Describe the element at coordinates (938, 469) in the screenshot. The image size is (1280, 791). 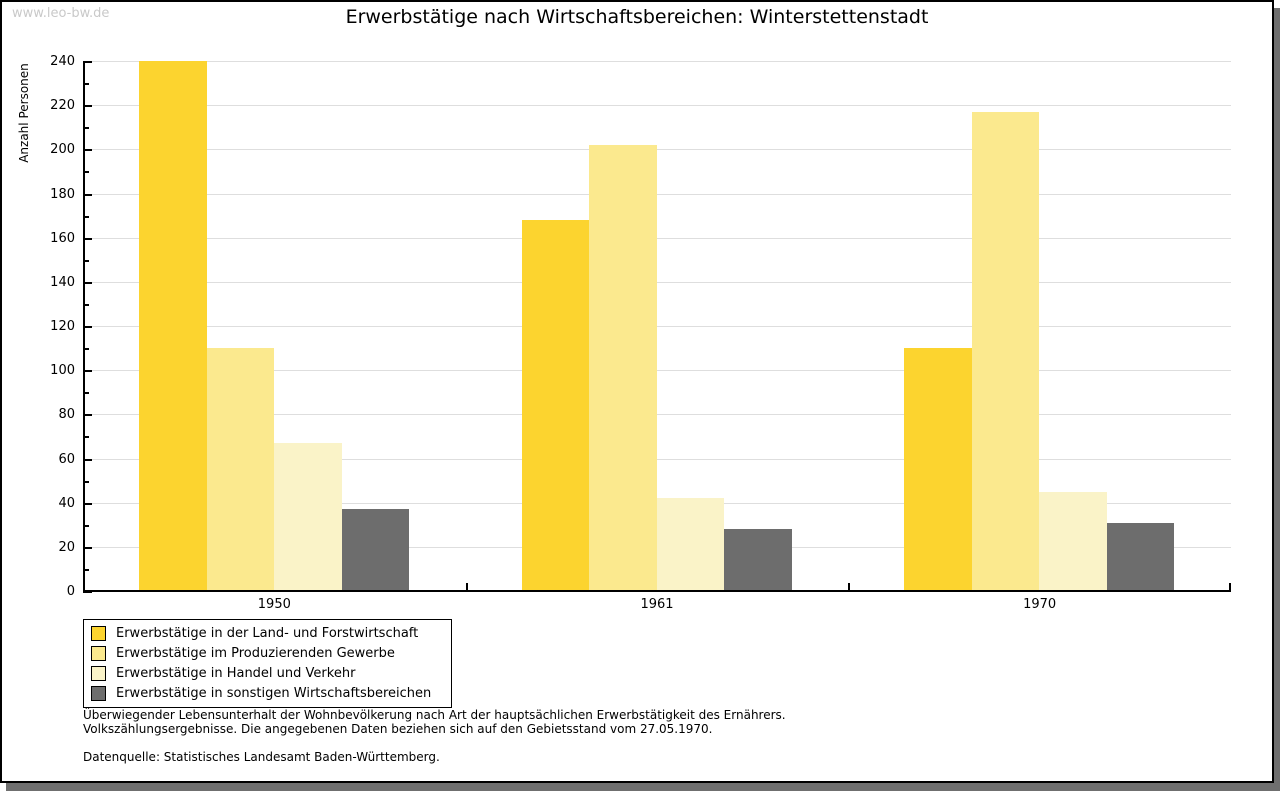
I see `bar-1970-series1` at that location.